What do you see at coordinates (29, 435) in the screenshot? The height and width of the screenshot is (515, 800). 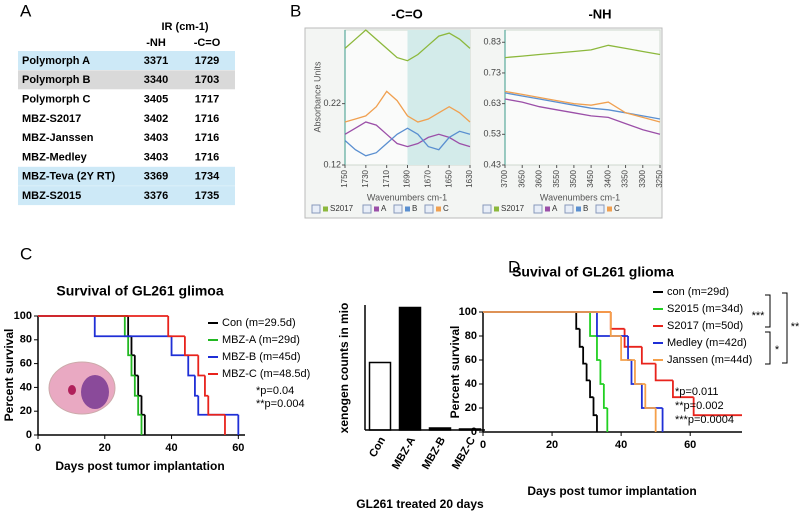 I see `y-tick-label: 0` at bounding box center [29, 435].